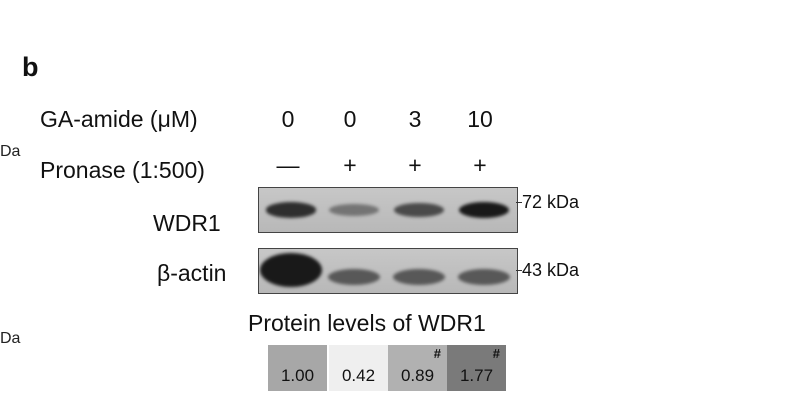  I want to click on beta-actin-blot-image, so click(388, 271).